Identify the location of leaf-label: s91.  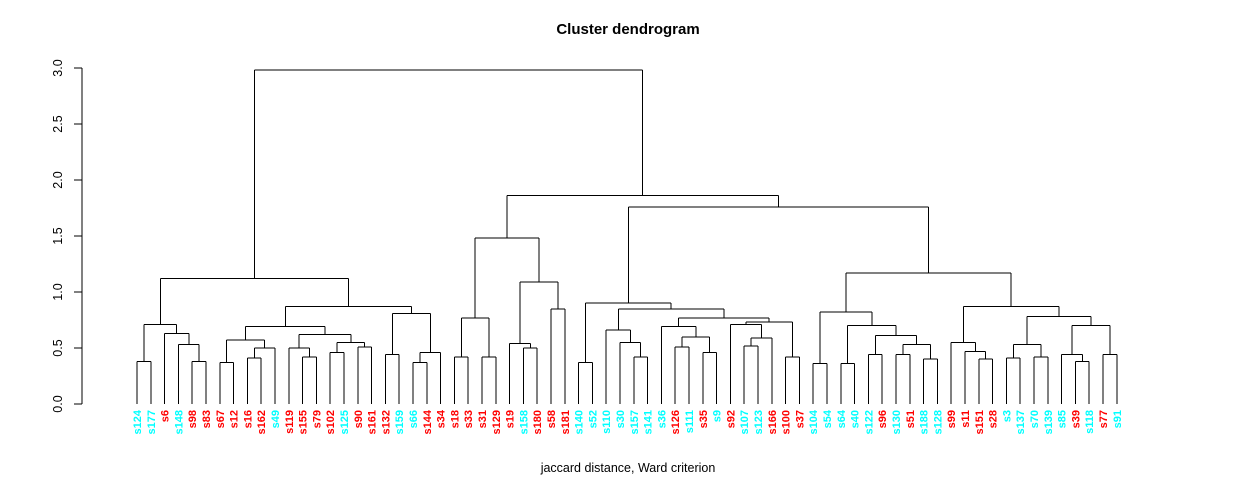
(1118, 419).